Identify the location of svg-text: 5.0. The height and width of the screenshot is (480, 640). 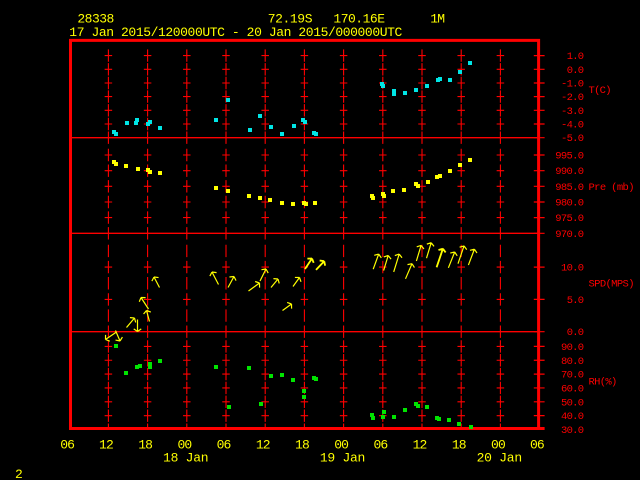
(575, 301).